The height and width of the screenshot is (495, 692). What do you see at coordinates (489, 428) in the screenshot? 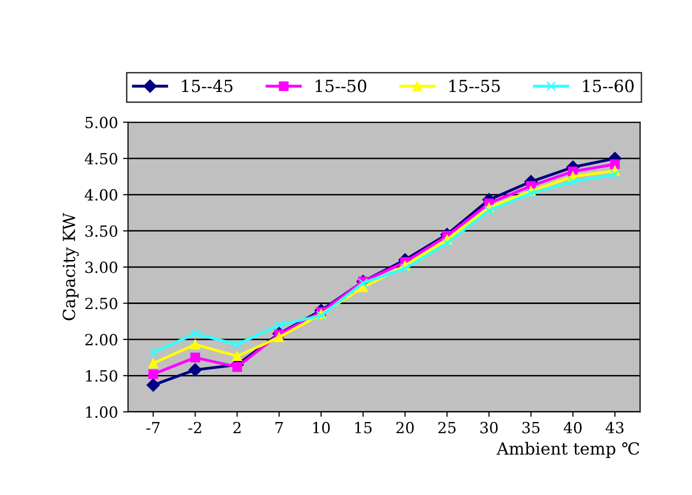
I see `x-tick-label: 30` at bounding box center [489, 428].